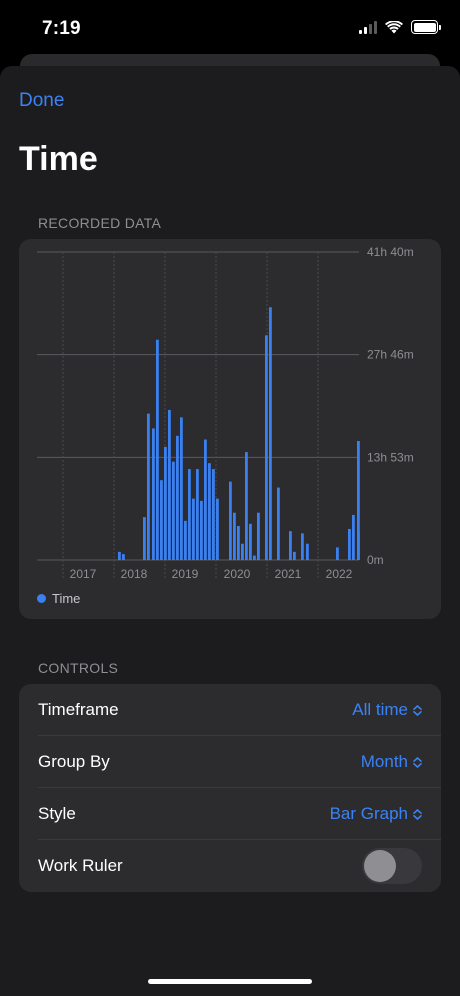 The height and width of the screenshot is (996, 460). I want to click on y-tick-label: 27h 46m, so click(390, 355).